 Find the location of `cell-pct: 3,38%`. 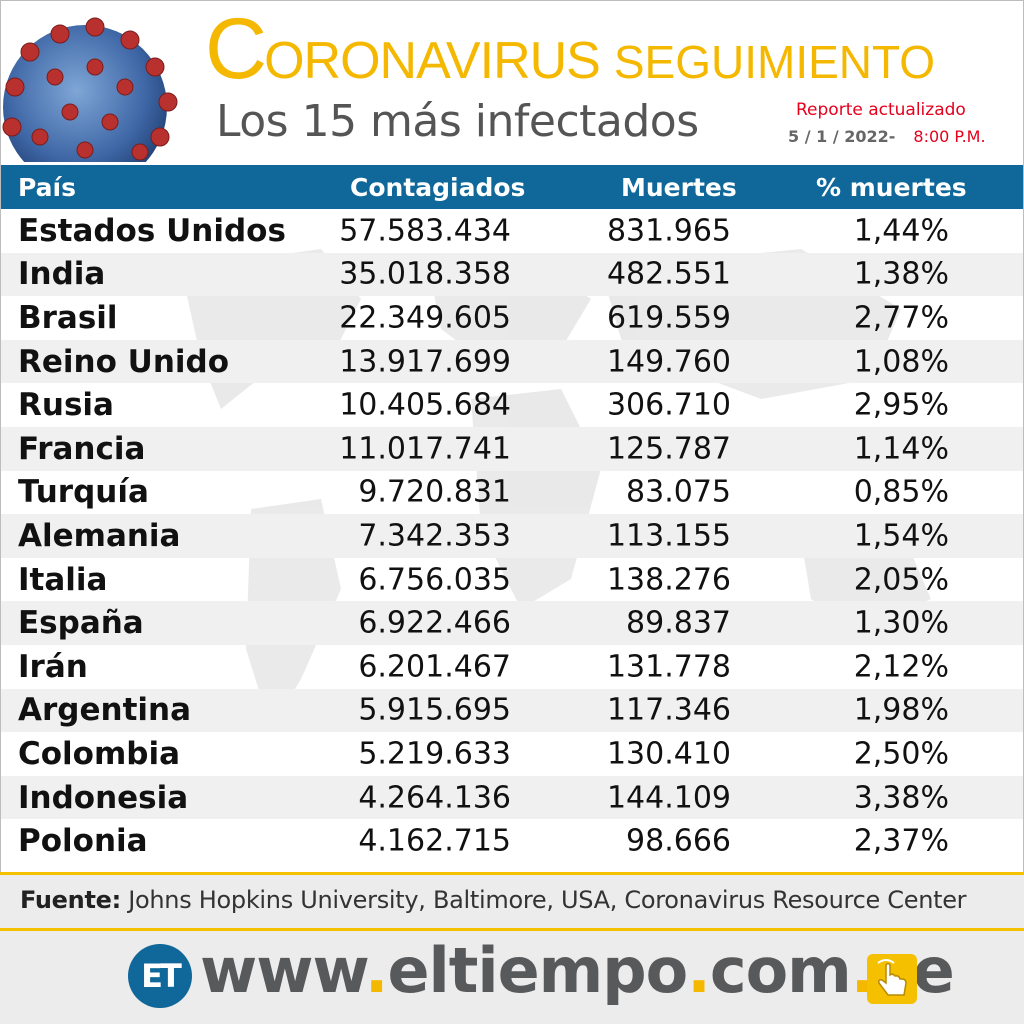

cell-pct: 3,38% is located at coordinates (901, 798).